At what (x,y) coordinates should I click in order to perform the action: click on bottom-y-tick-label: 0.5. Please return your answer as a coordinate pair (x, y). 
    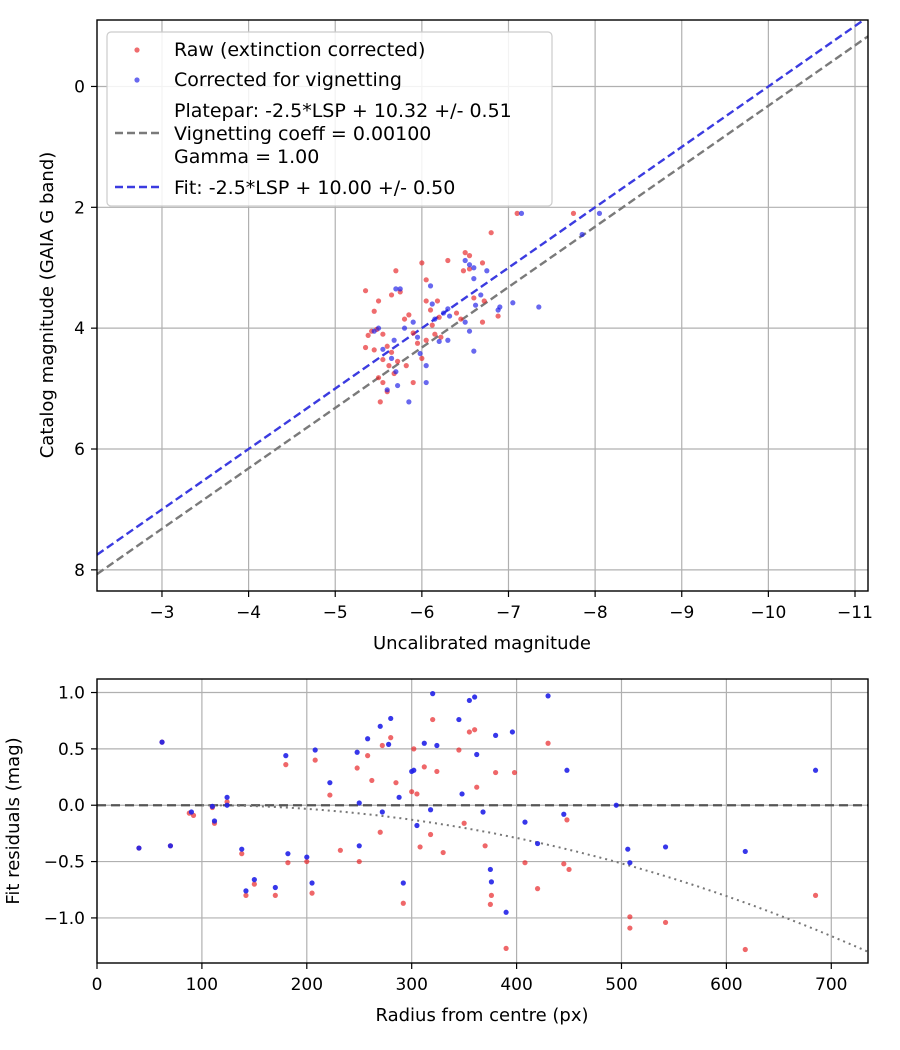
    Looking at the image, I should click on (71, 750).